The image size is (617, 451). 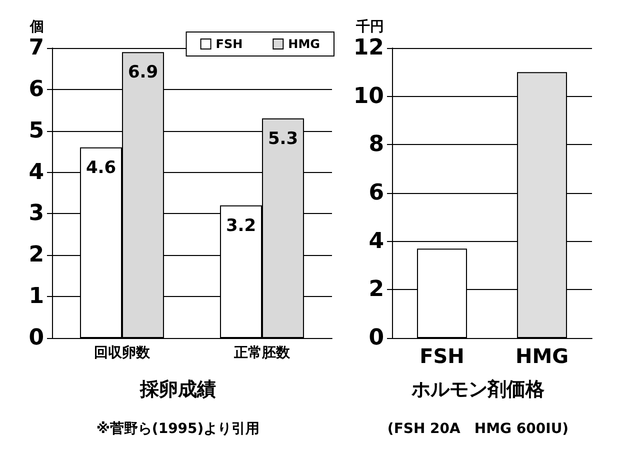 What do you see at coordinates (178, 429) in the screenshot?
I see `text: ※菅野ら(1995)より引用` at bounding box center [178, 429].